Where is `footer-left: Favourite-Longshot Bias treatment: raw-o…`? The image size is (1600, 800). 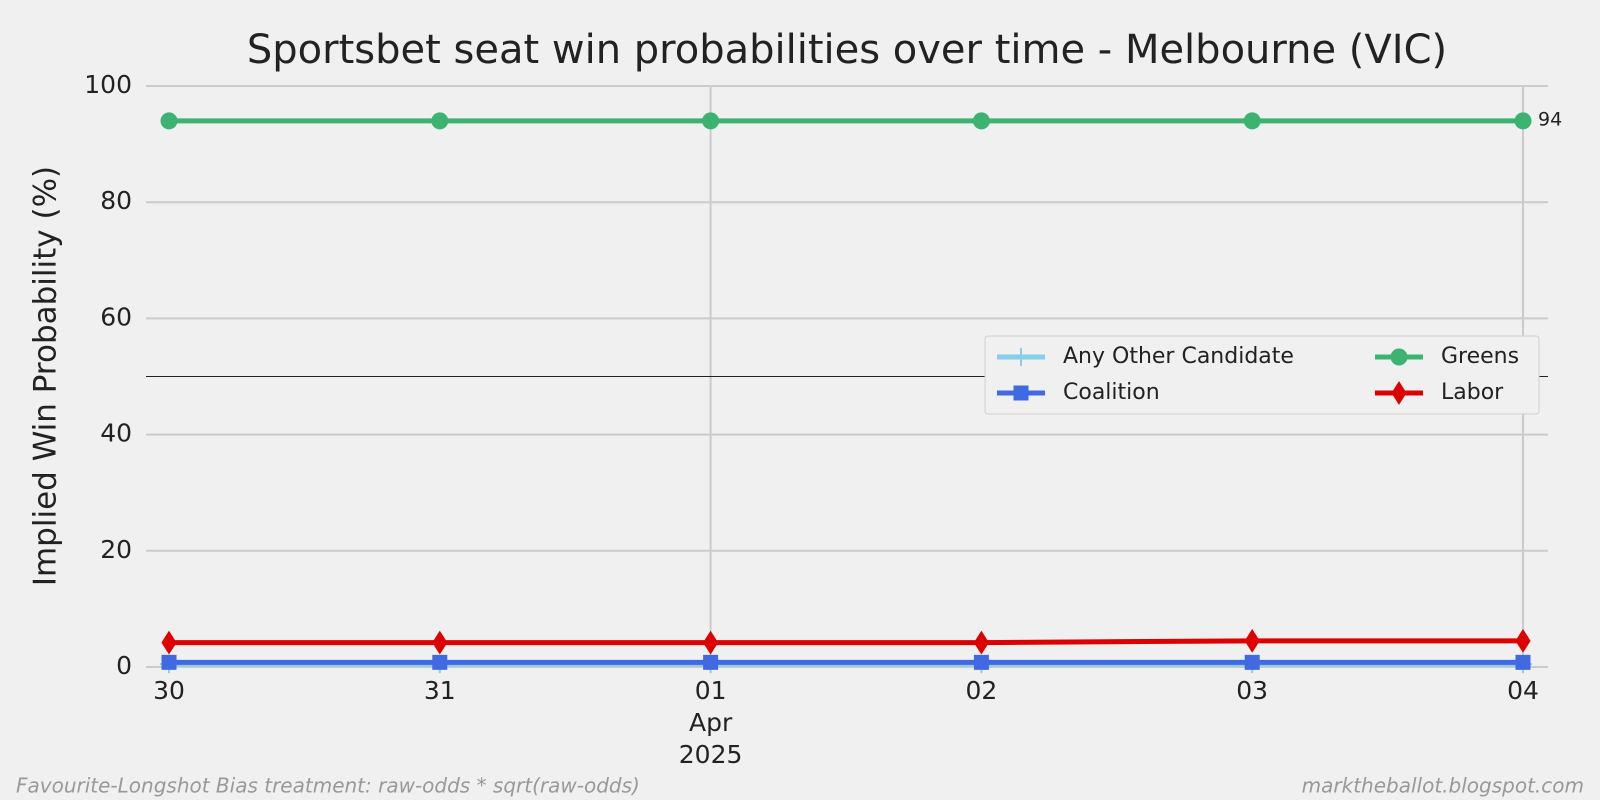 footer-left: Favourite-Longshot Bias treatment: raw-o… is located at coordinates (328, 786).